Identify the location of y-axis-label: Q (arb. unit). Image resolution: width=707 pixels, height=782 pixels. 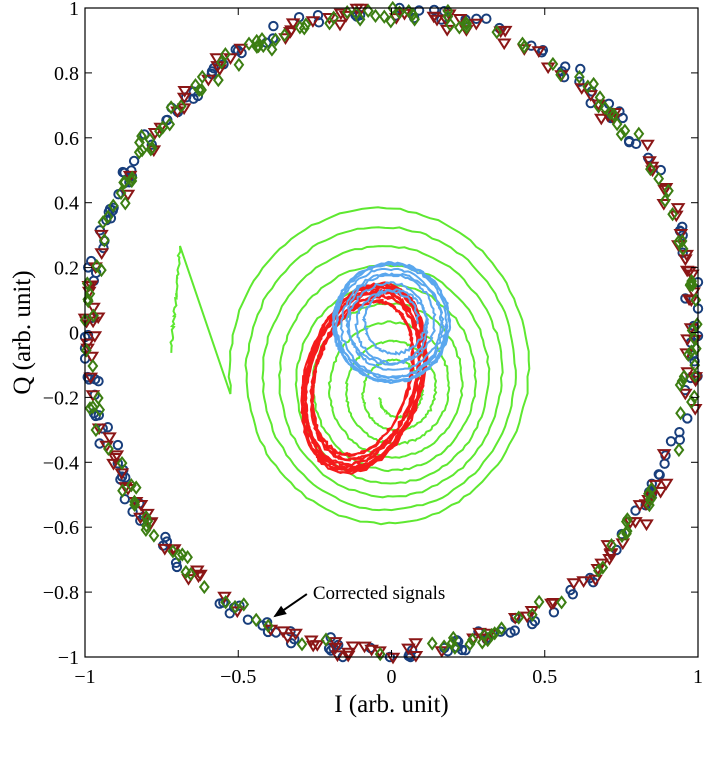
(22, 332).